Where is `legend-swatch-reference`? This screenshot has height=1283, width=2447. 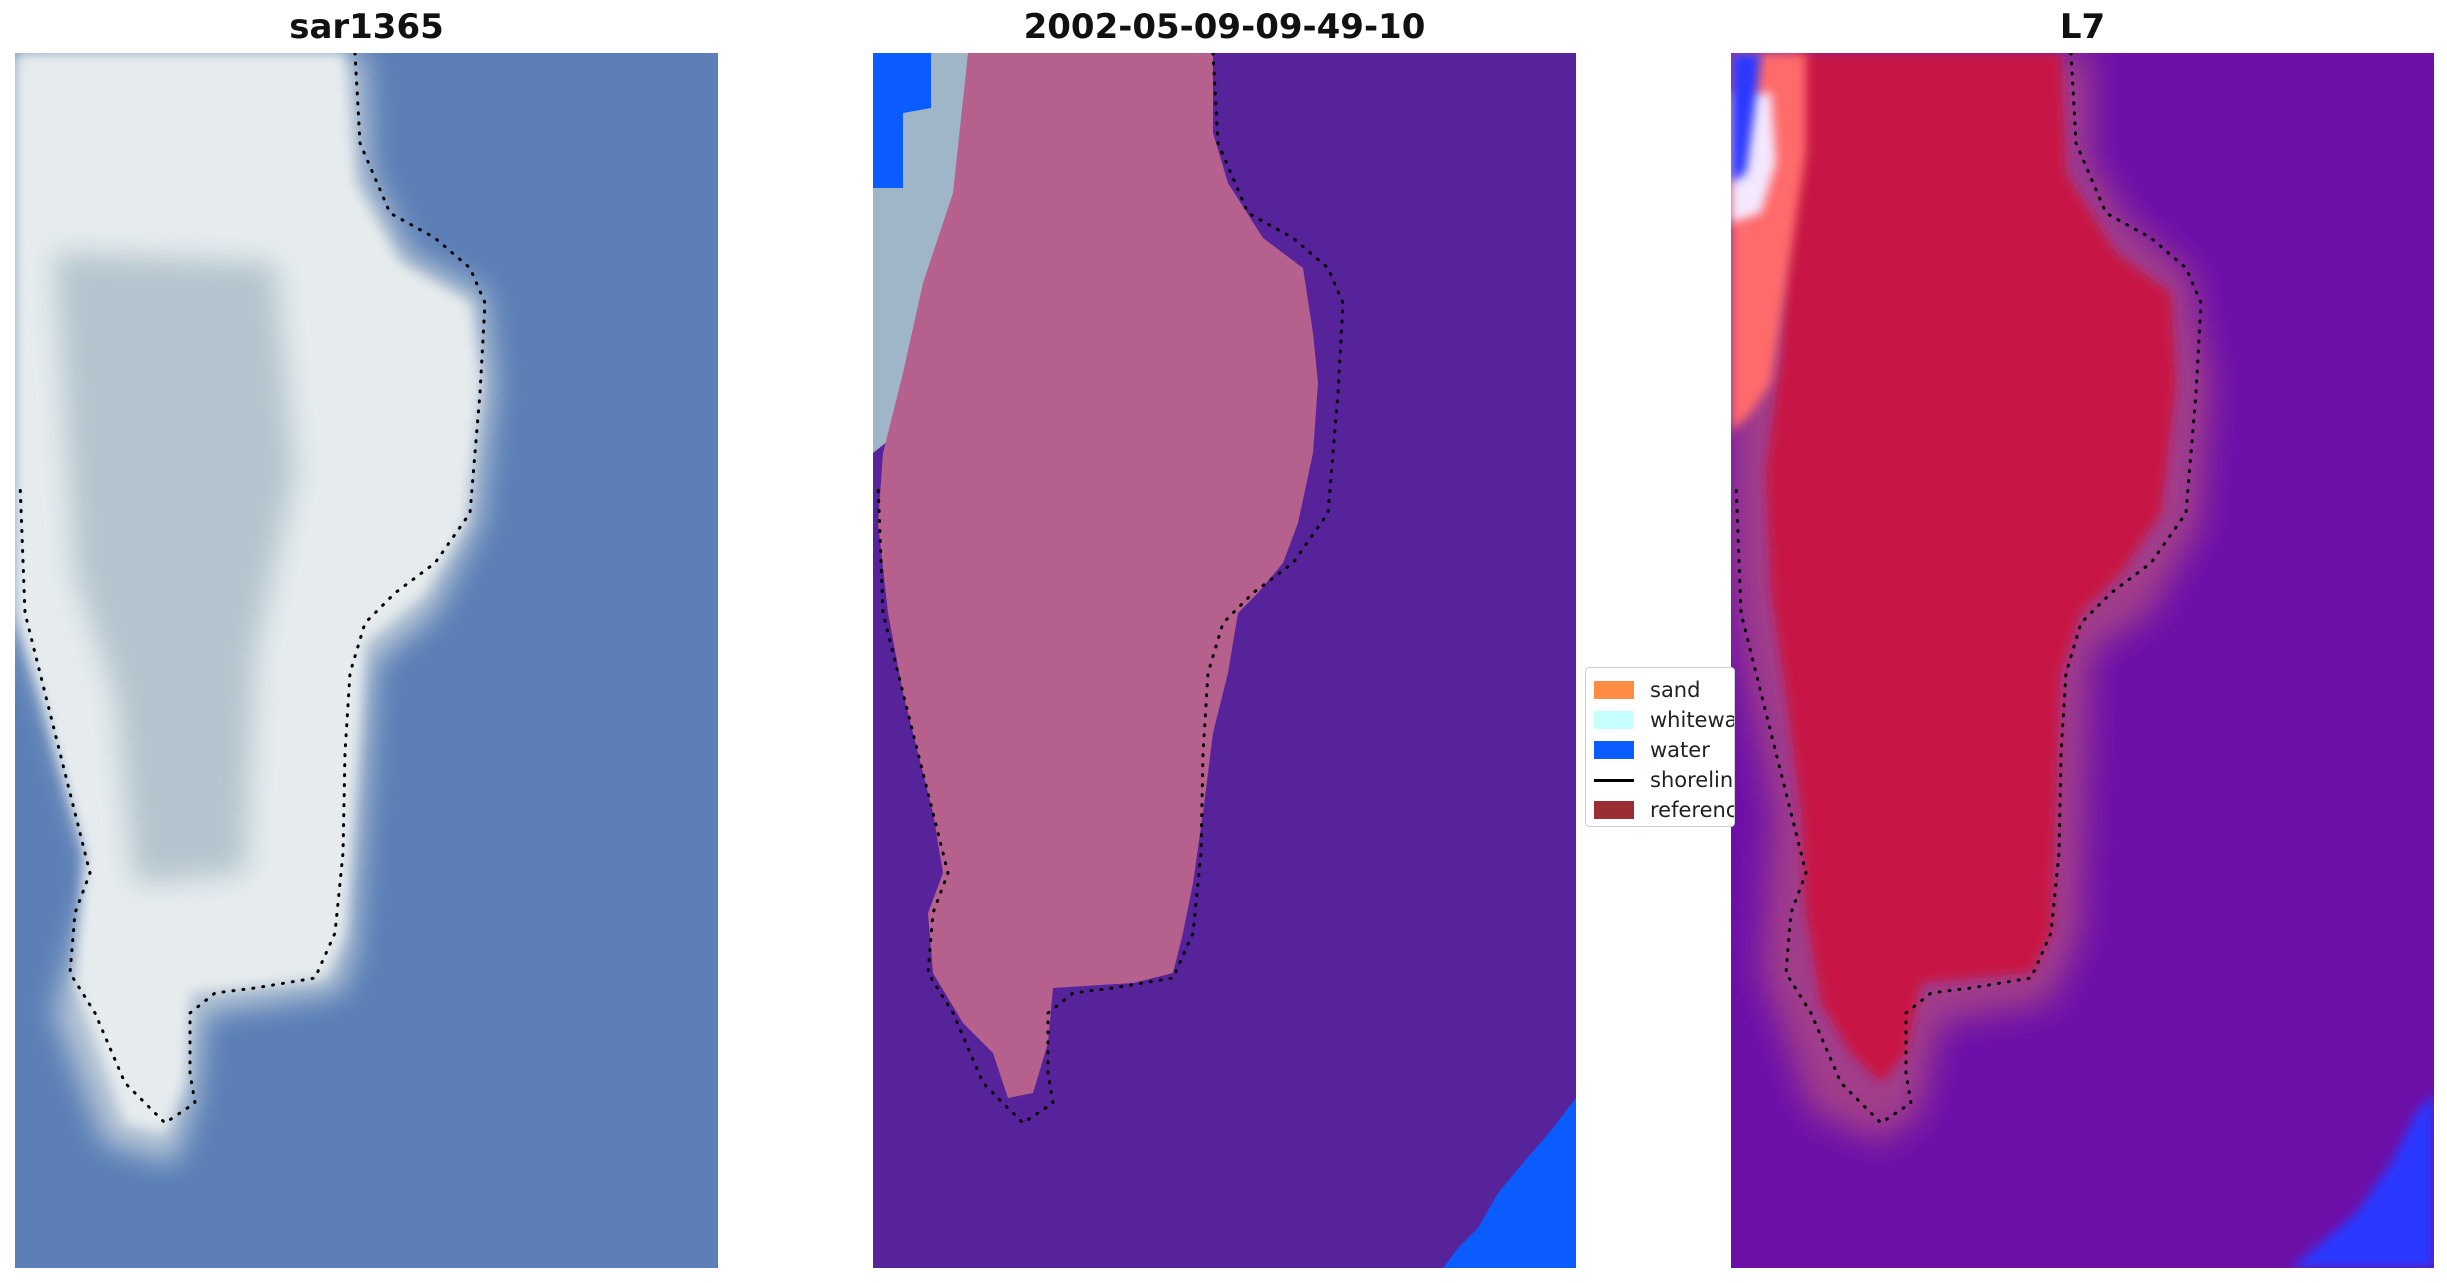 legend-swatch-reference is located at coordinates (1614, 810).